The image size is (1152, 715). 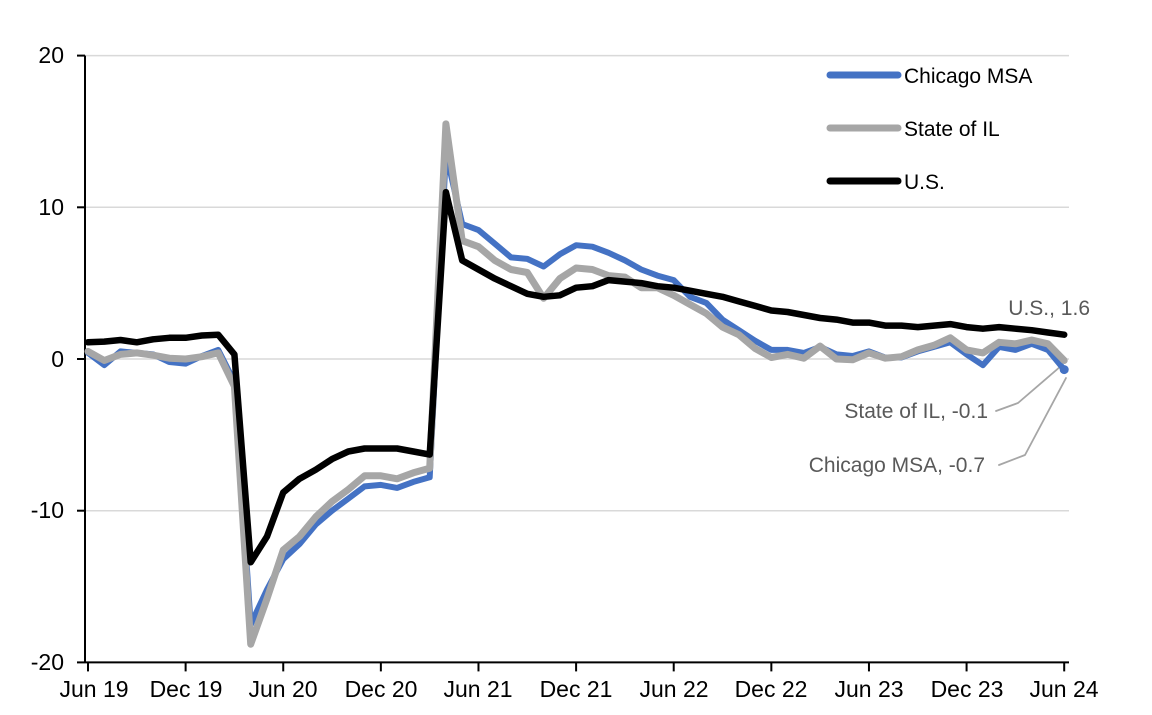 I want to click on annotation-state-of-il-value: State of IL, -0.1, so click(x=916, y=411).